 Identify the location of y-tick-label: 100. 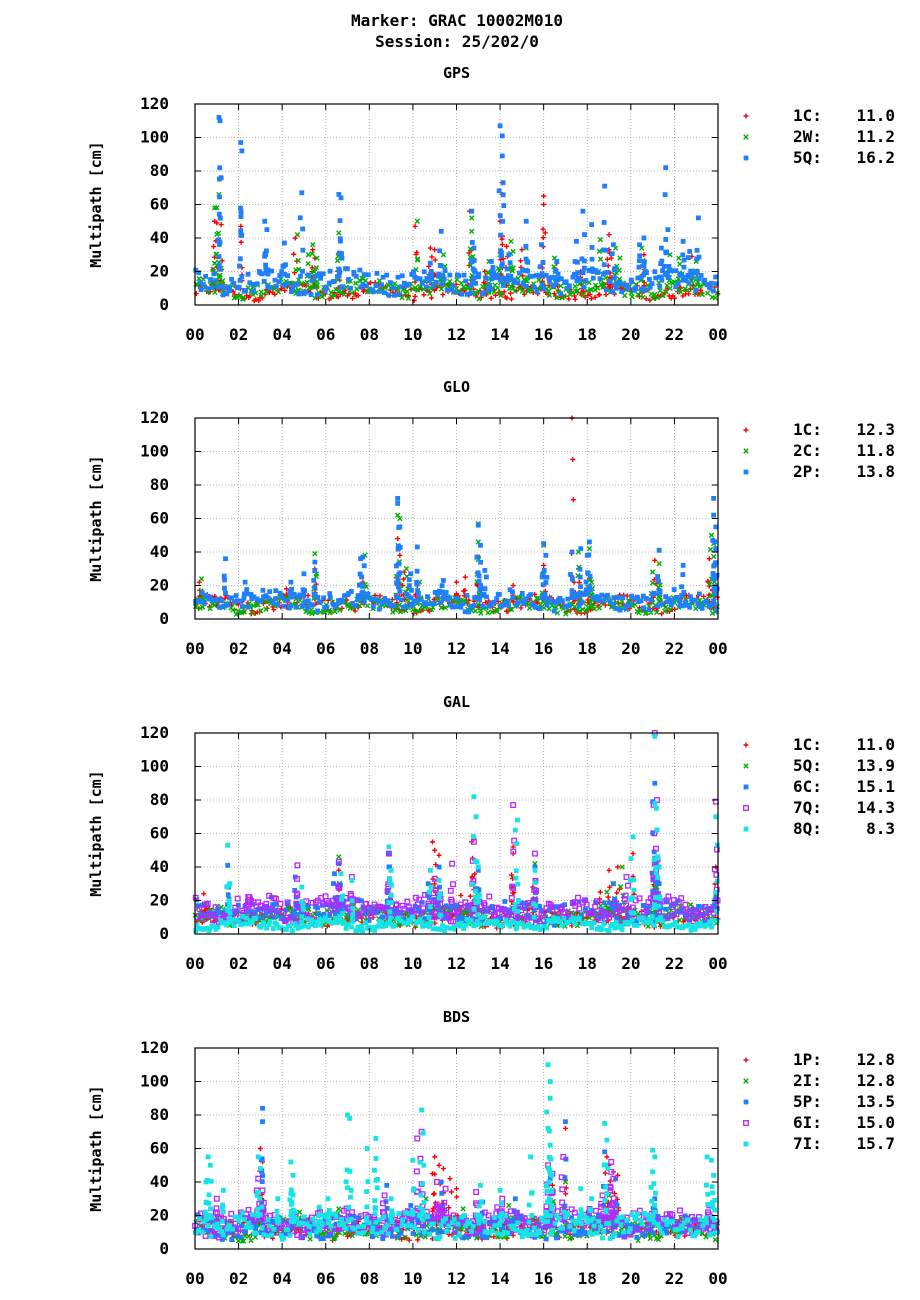
(154, 137).